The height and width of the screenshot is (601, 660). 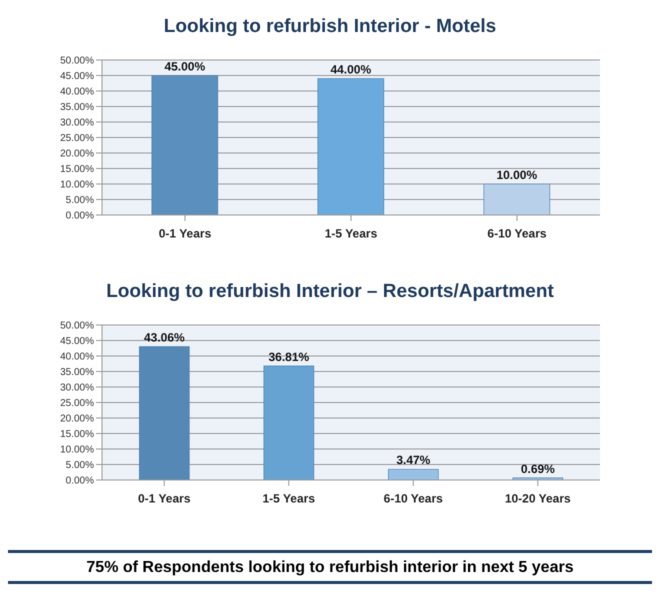 I want to click on data-label: 3.47%, so click(x=413, y=460).